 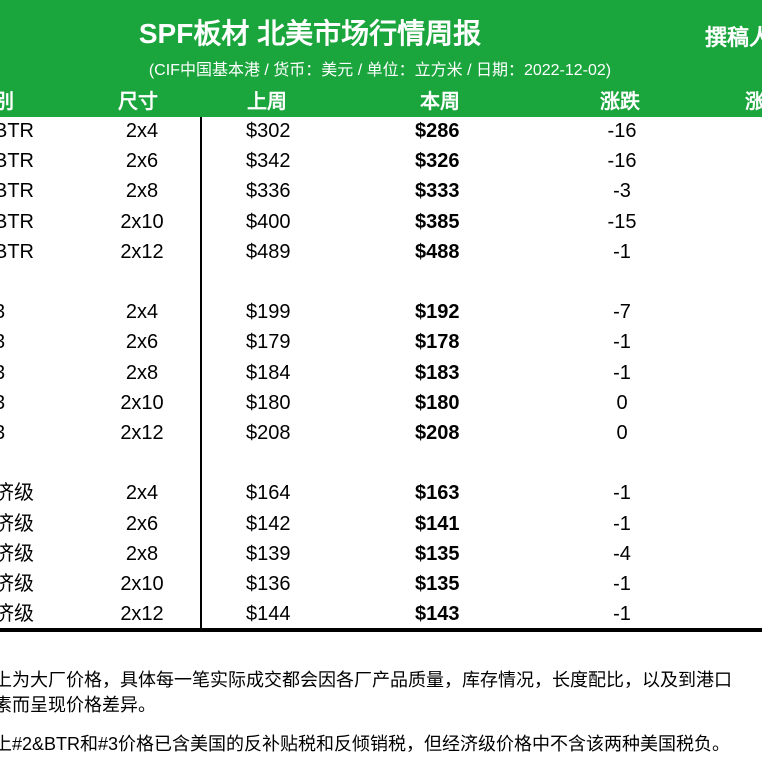 What do you see at coordinates (381, 161) in the screenshot?
I see `table-row: BTR 2x6 $342 $326 -16 -4` at bounding box center [381, 161].